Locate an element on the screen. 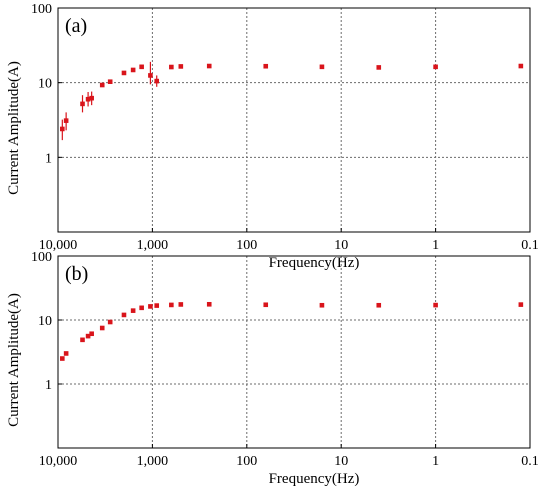 Image resolution: width=550 pixels, height=491 pixels. panel-label: (a) is located at coordinates (76, 26).